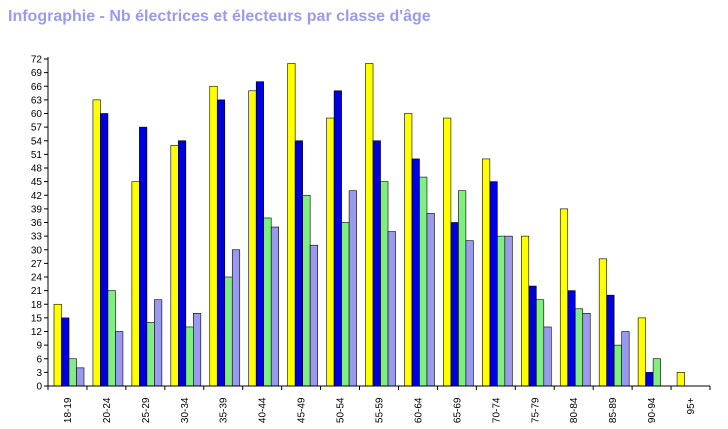  Describe the element at coordinates (341, 410) in the screenshot. I see `x-tick-label: 50-54` at that location.